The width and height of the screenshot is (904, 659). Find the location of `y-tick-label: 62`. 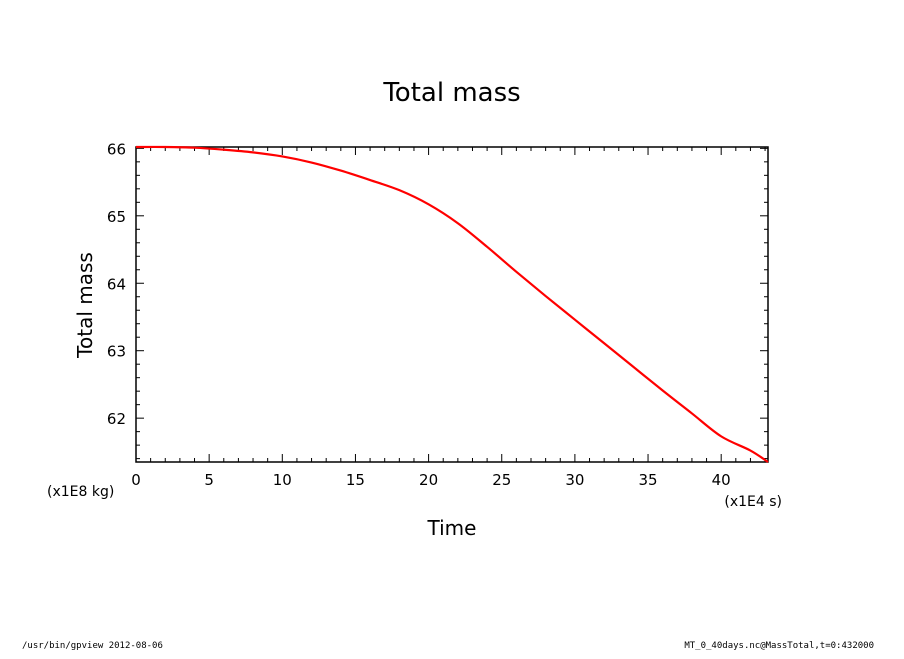

y-tick-label: 62 is located at coordinates (116, 419).